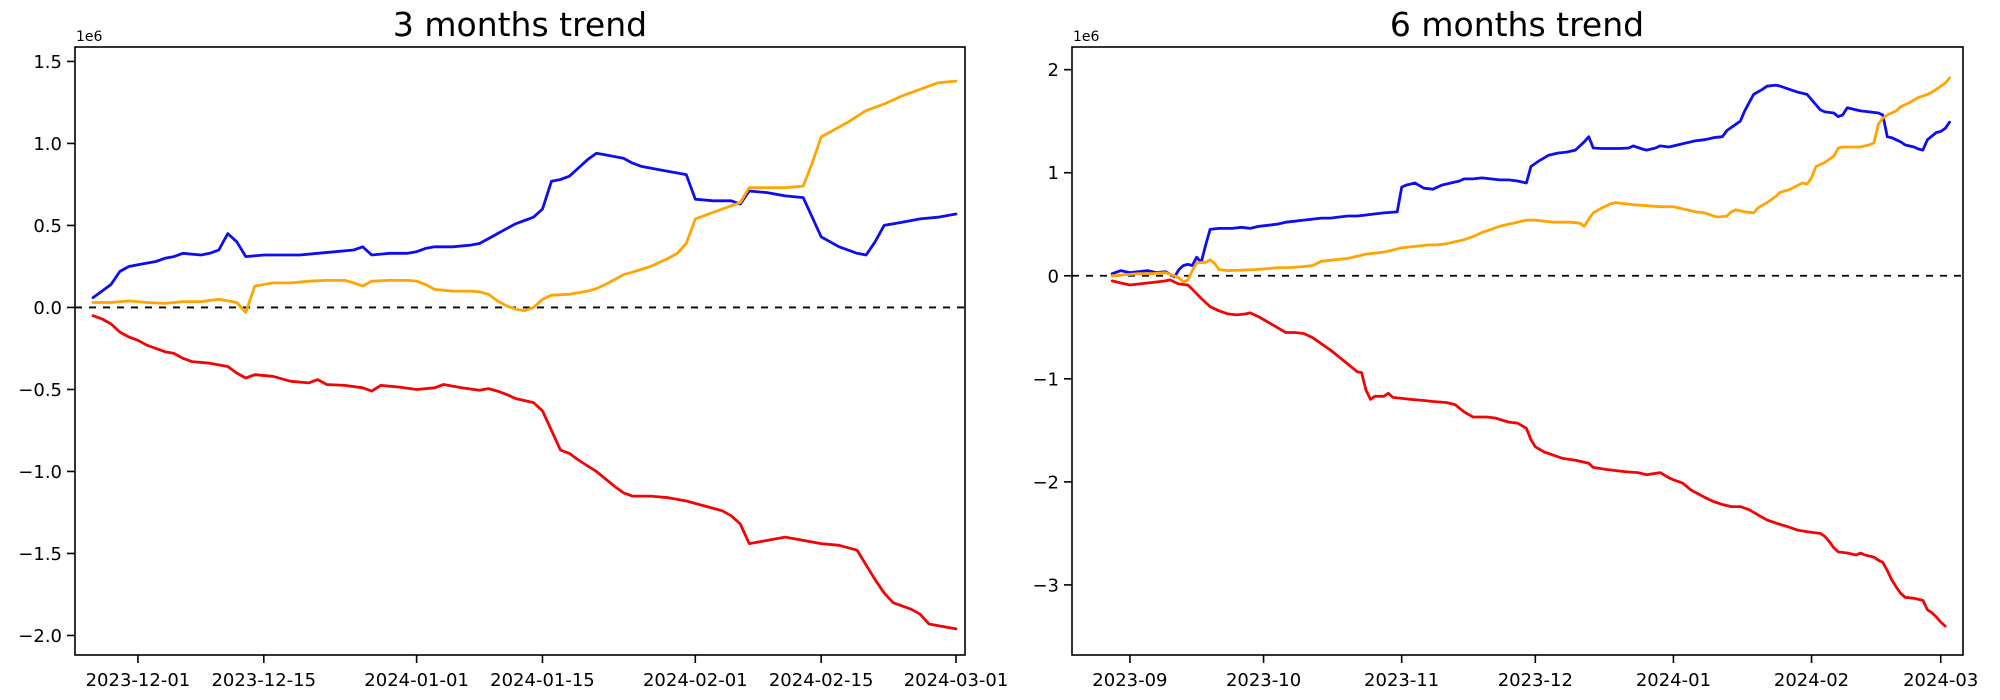 Image resolution: width=2000 pixels, height=700 pixels. Describe the element at coordinates (1053, 276) in the screenshot. I see `y-tick-label: 0` at that location.